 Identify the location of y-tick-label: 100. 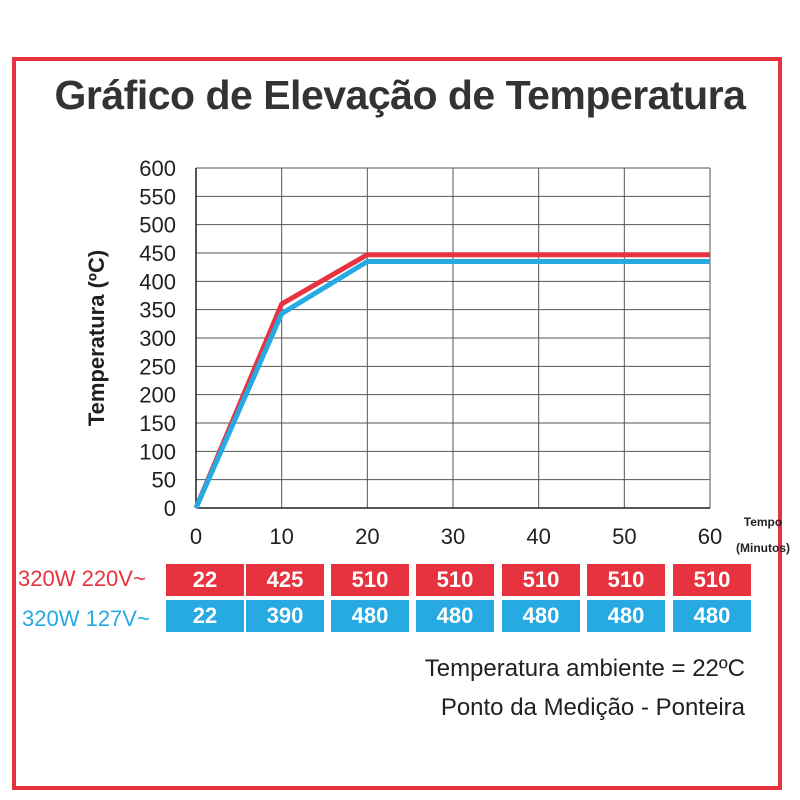
(157, 451).